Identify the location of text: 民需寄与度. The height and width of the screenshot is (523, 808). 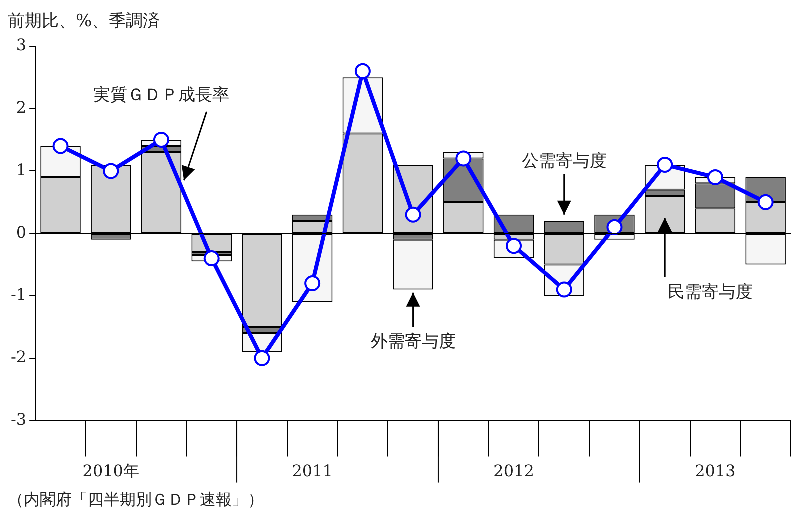
(710, 292).